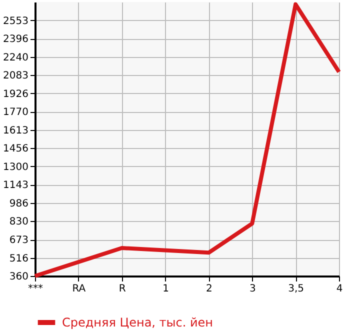 The width and height of the screenshot is (345, 335). What do you see at coordinates (15, 186) in the screenshot?
I see `y-tick-label: 1143` at bounding box center [15, 186].